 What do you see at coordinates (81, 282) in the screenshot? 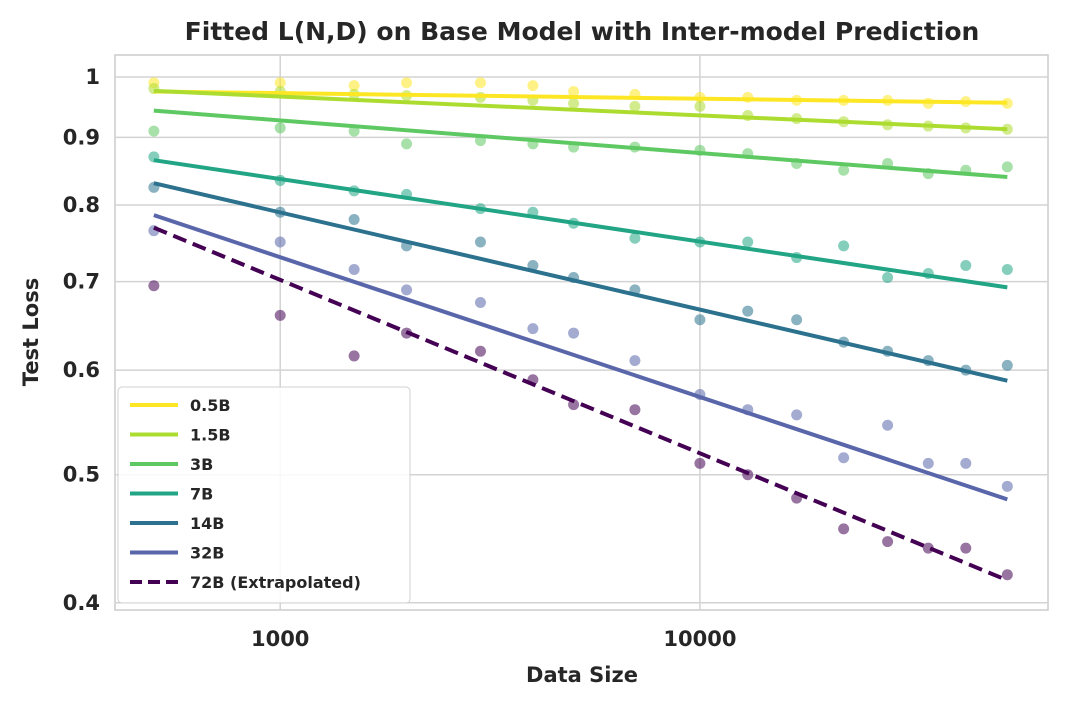
I see `y-tick-label: 0.7` at bounding box center [81, 282].